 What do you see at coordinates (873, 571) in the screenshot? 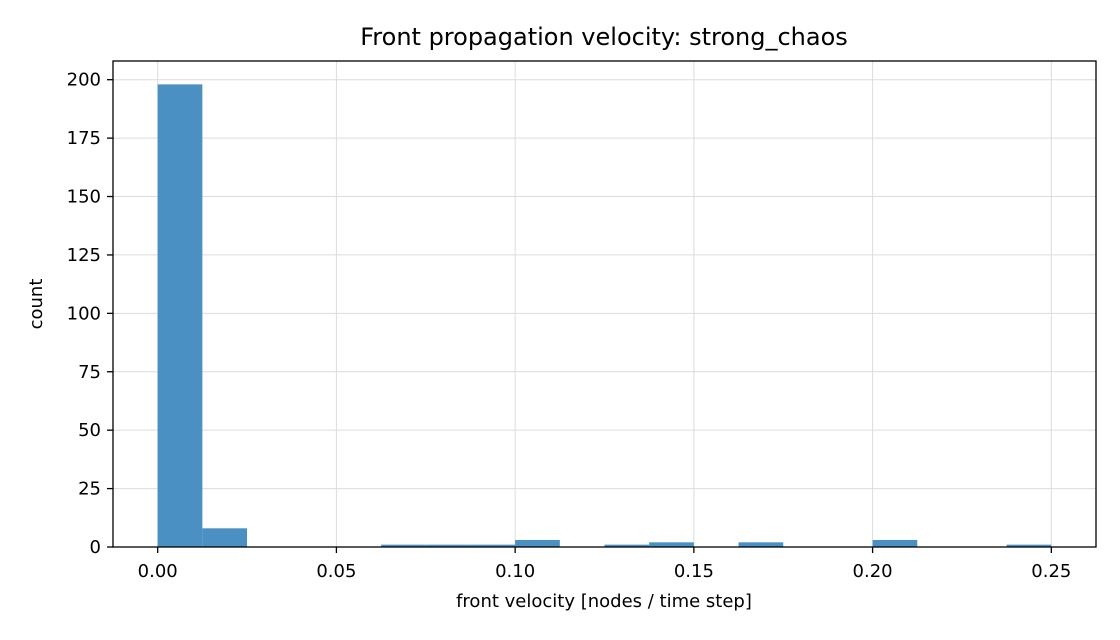
I see `x-tick-label: 0.20` at bounding box center [873, 571].